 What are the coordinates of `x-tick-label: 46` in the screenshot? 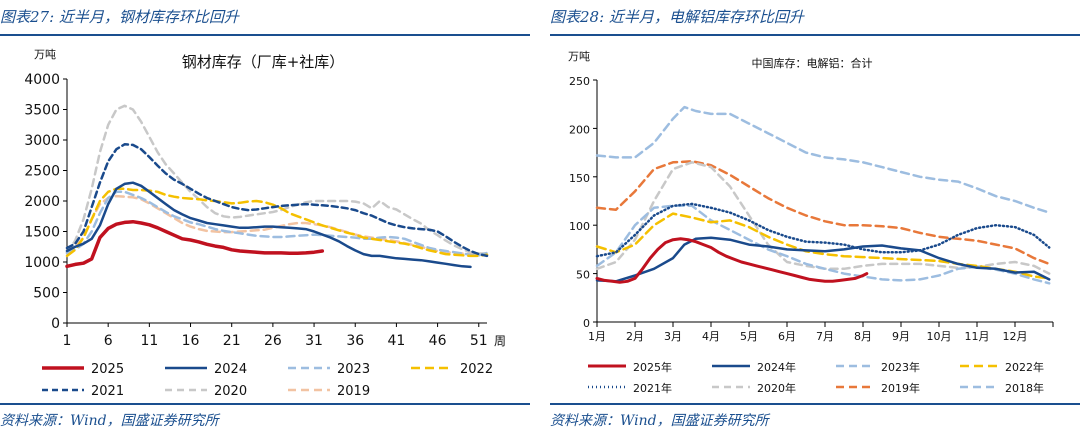 It's located at (438, 341).